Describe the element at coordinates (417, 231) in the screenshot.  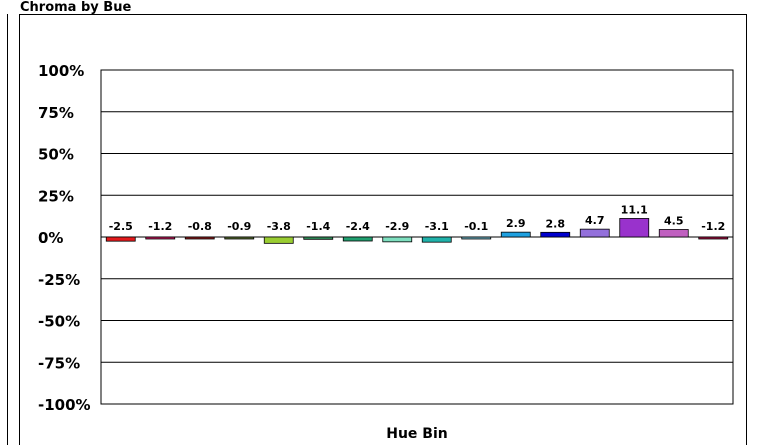
I see `bars` at that location.